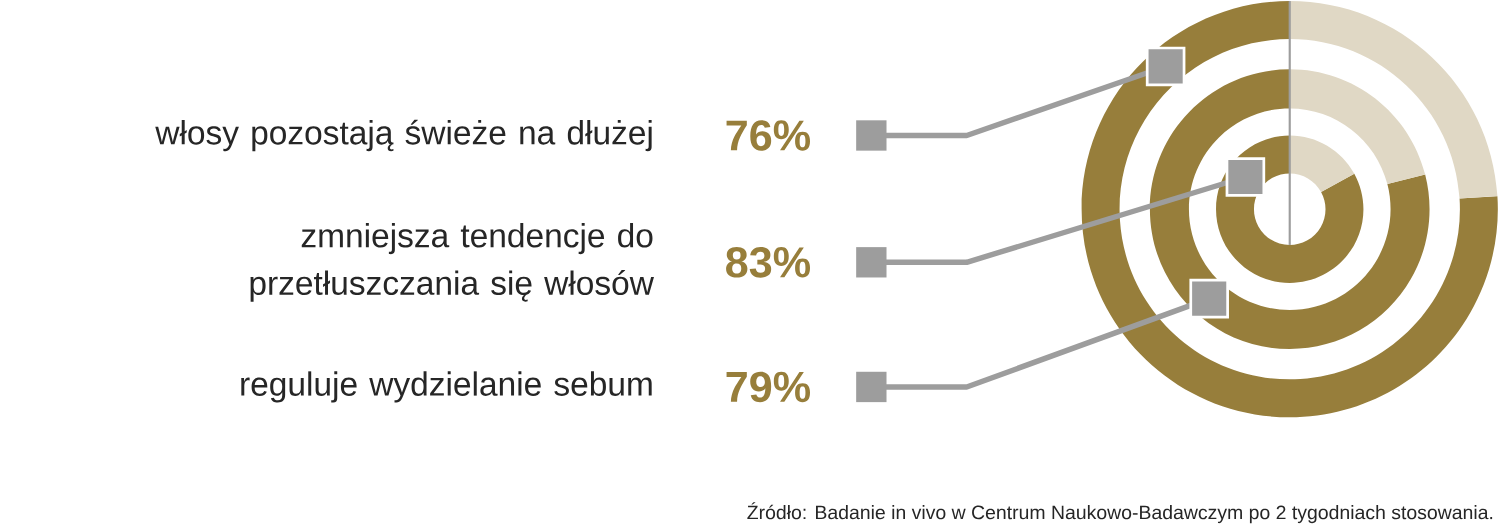  What do you see at coordinates (403, 135) in the screenshot?
I see `category-label: włosy pozostają świeże na dłużej` at bounding box center [403, 135].